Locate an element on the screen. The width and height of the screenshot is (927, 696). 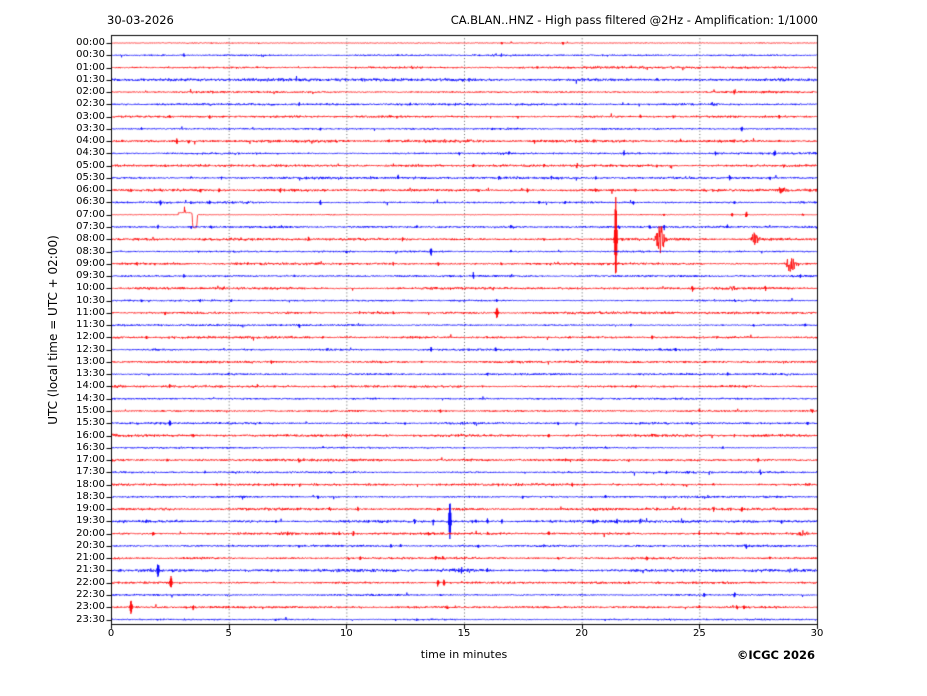
y-tick-label: 18:30 is located at coordinates (90, 496).